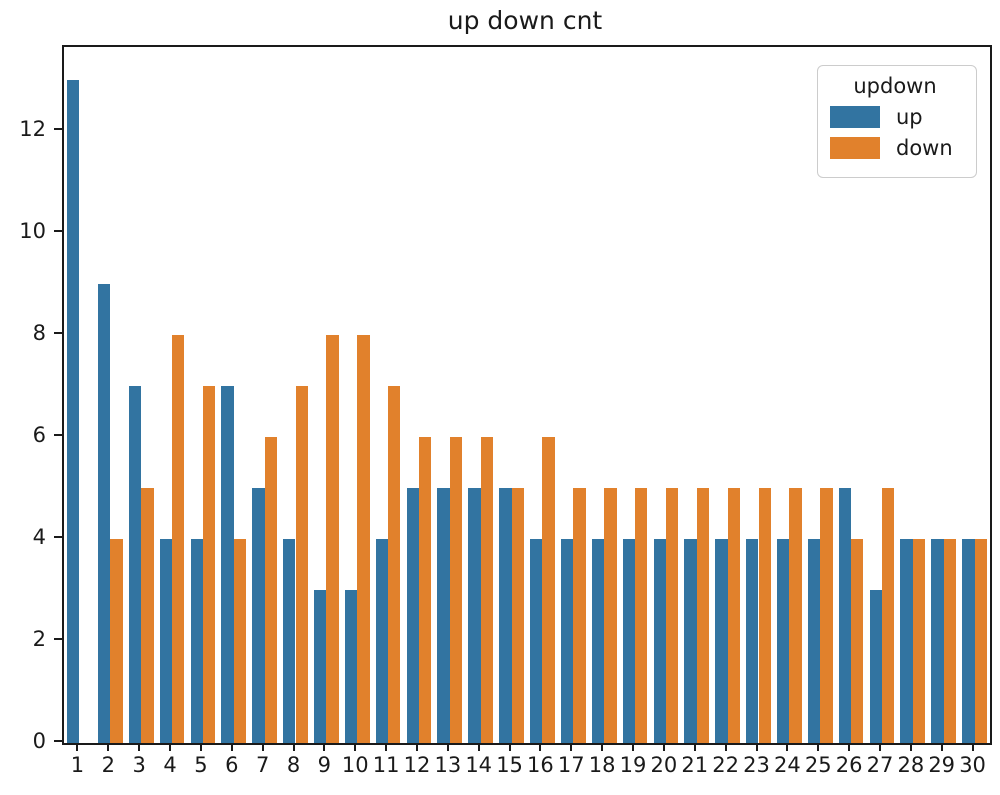  Describe the element at coordinates (417, 765) in the screenshot. I see `x-tick-label-12: 12` at that location.